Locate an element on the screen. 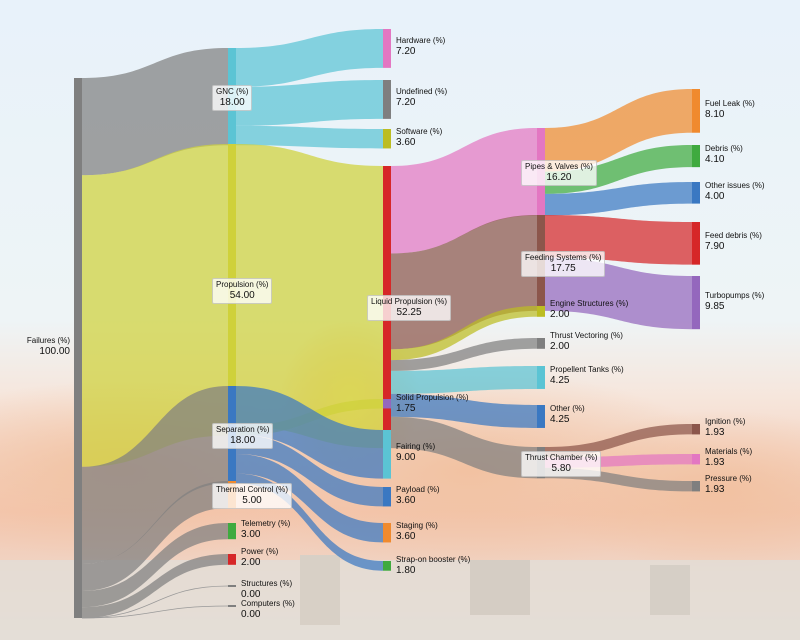 This screenshot has width=800, height=640. sankey-link-failures-to-structures is located at coordinates (155, 602).